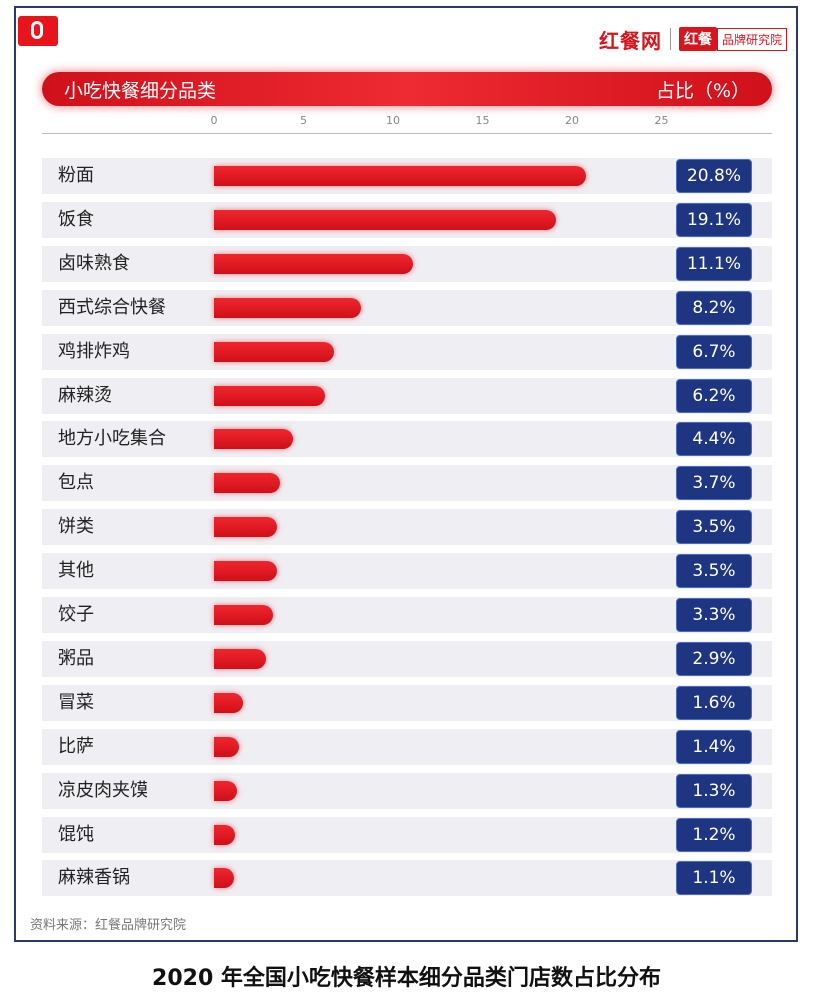 The image size is (813, 1007). I want to click on corner-logo-icon, so click(38, 31).